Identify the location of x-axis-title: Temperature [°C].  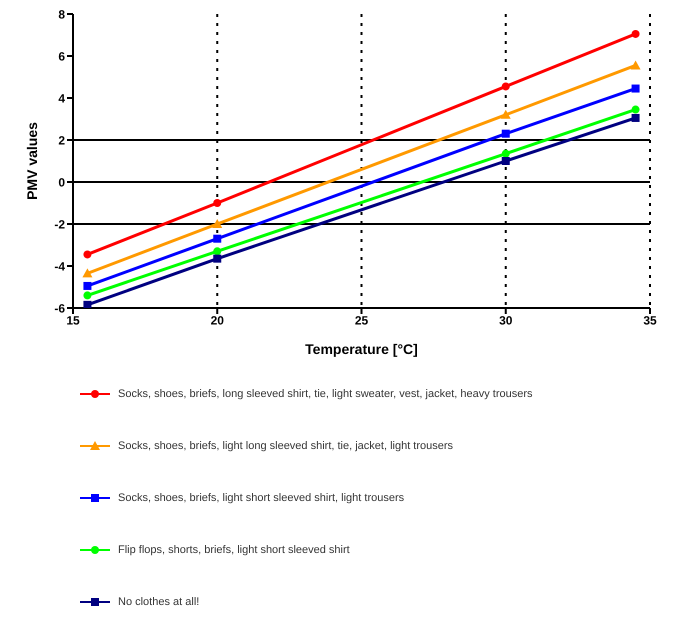
(361, 349).